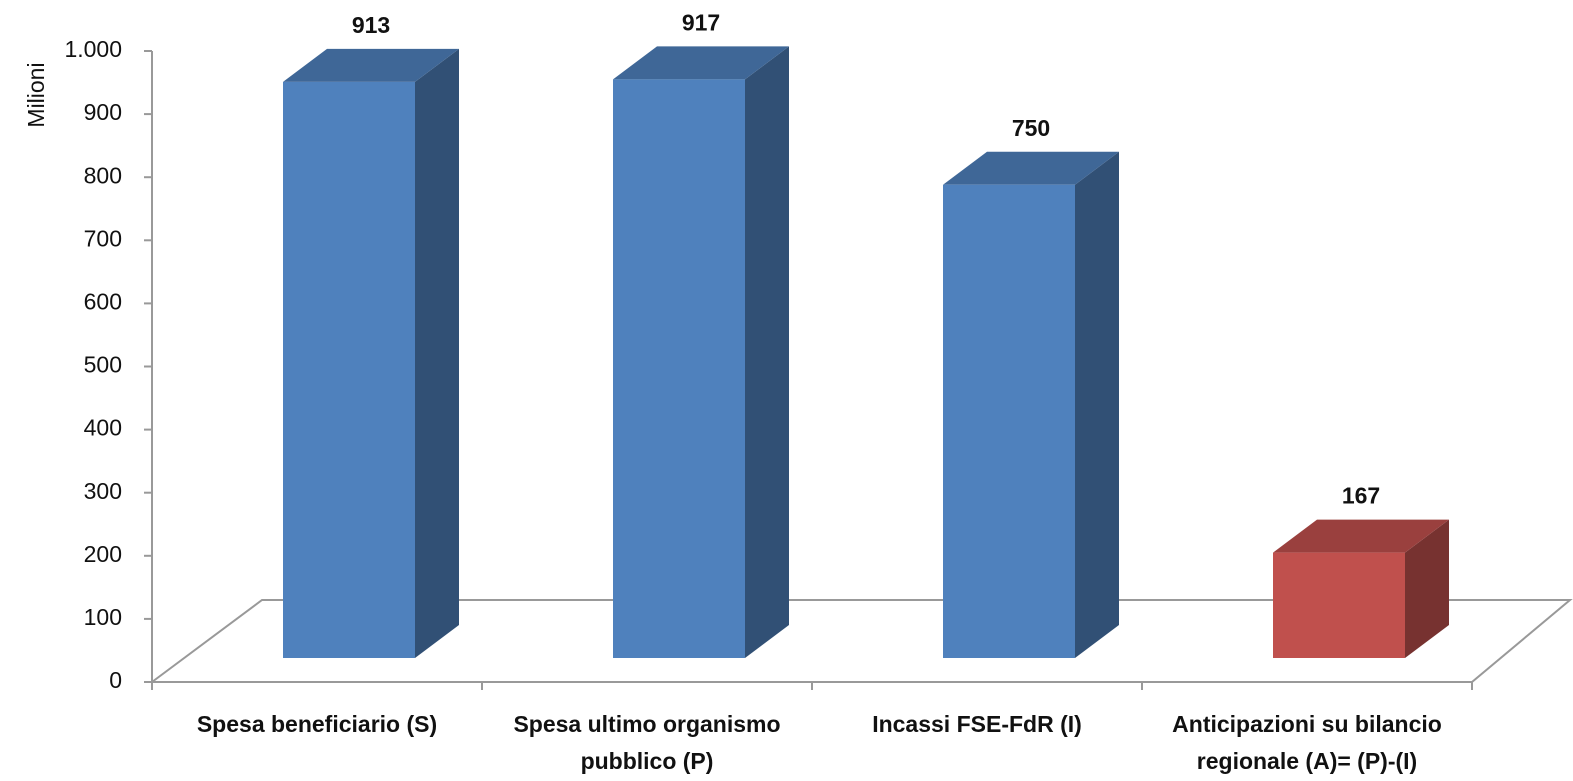  I want to click on y-tick-label: 700, so click(103, 238).